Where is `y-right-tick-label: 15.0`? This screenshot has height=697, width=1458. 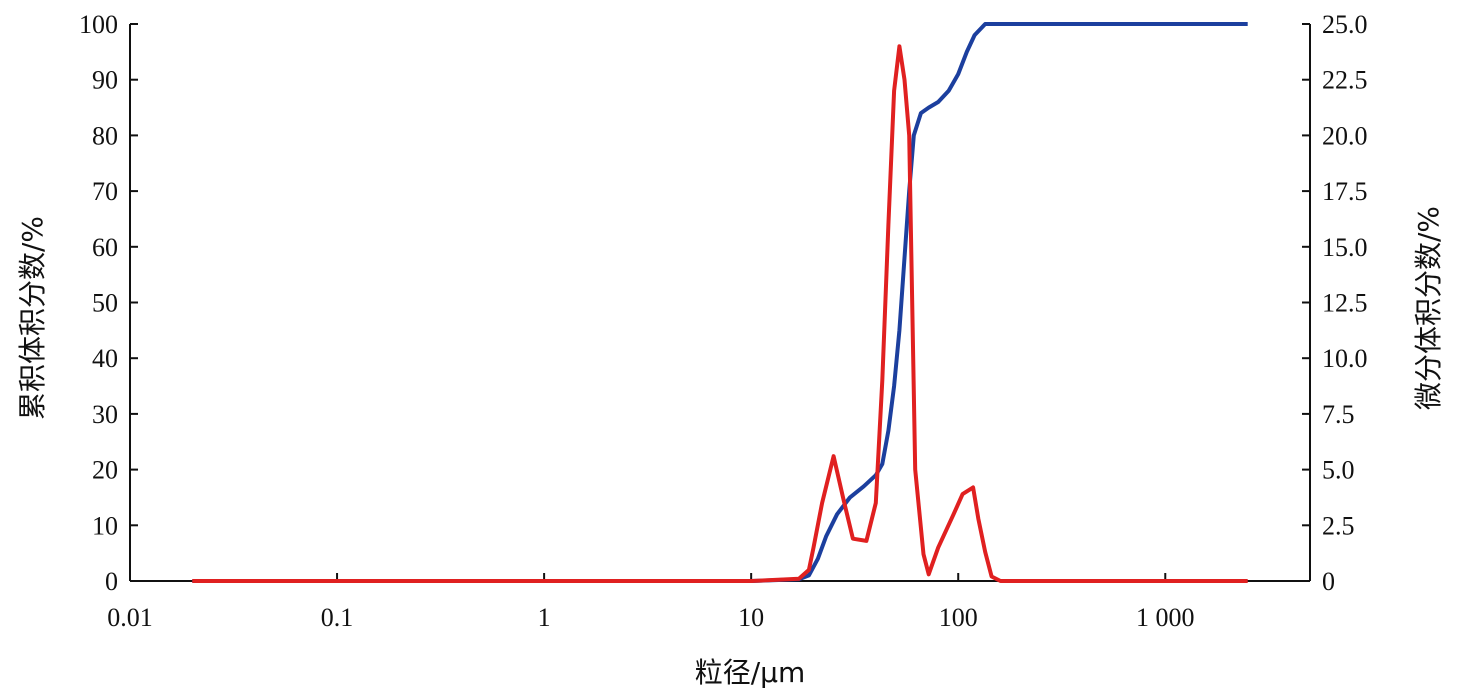
y-right-tick-label: 15.0 is located at coordinates (1345, 247).